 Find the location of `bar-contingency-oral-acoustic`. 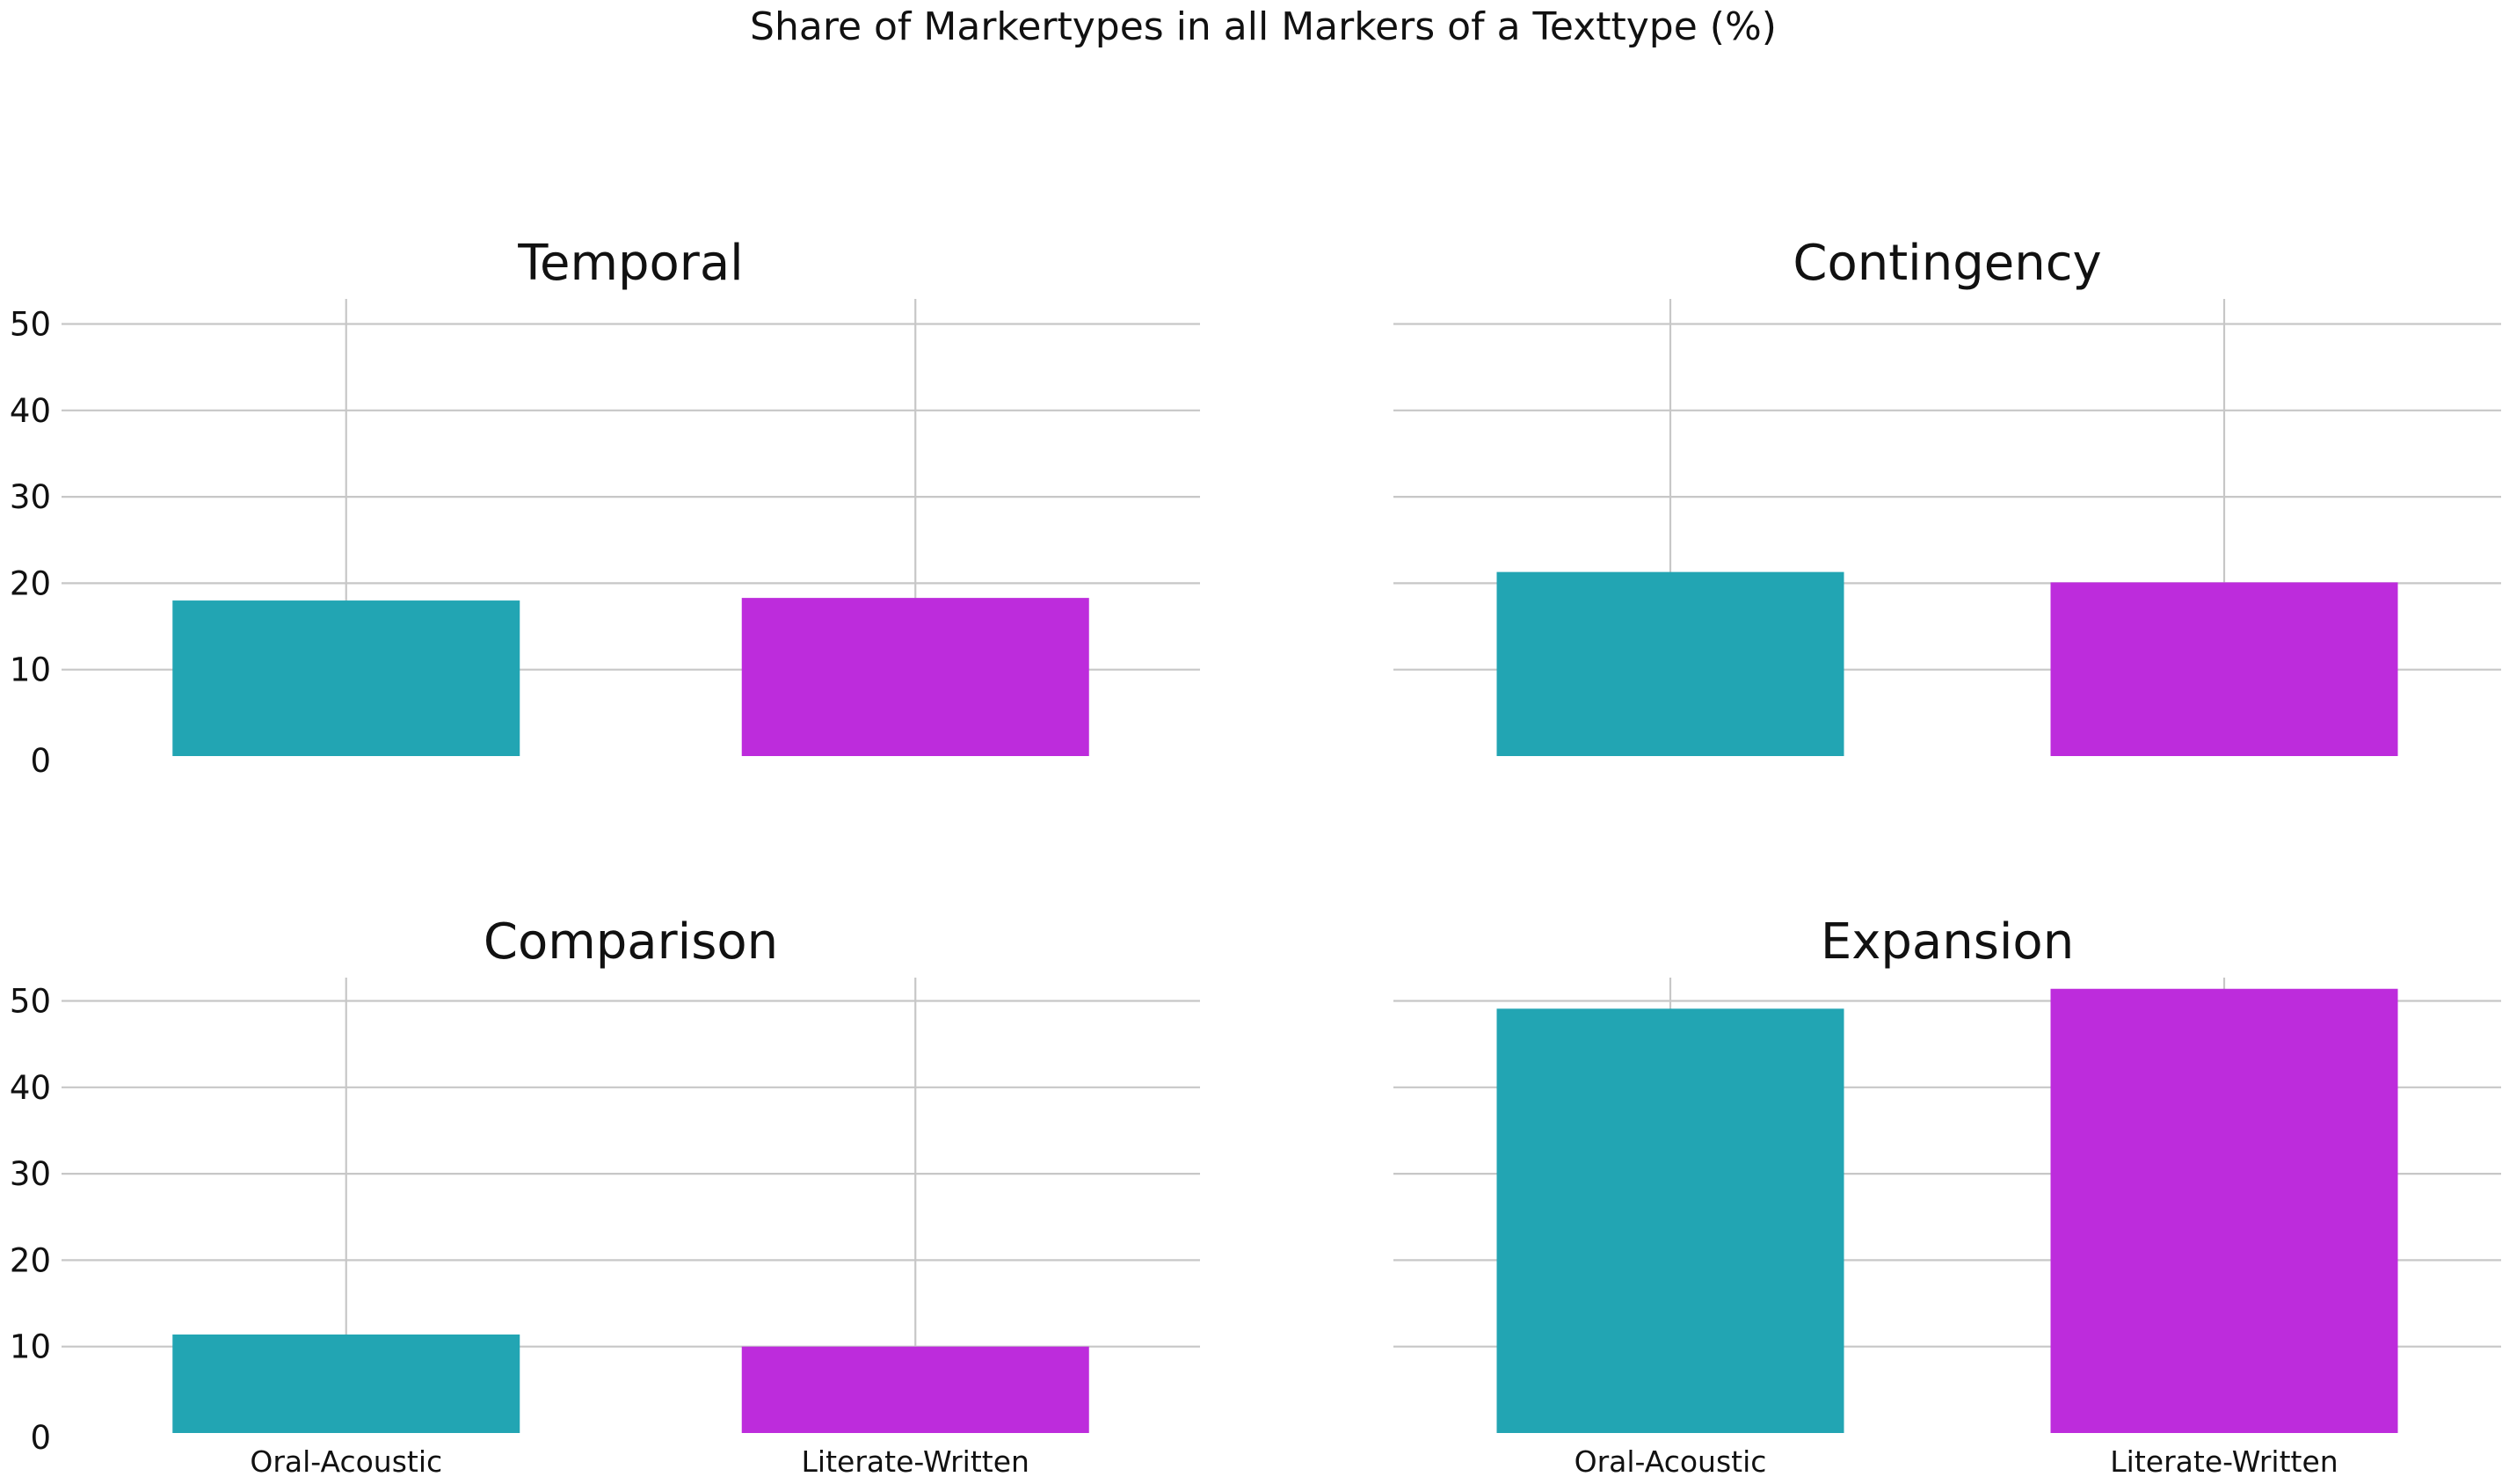

bar-contingency-oral-acoustic is located at coordinates (1670, 664).